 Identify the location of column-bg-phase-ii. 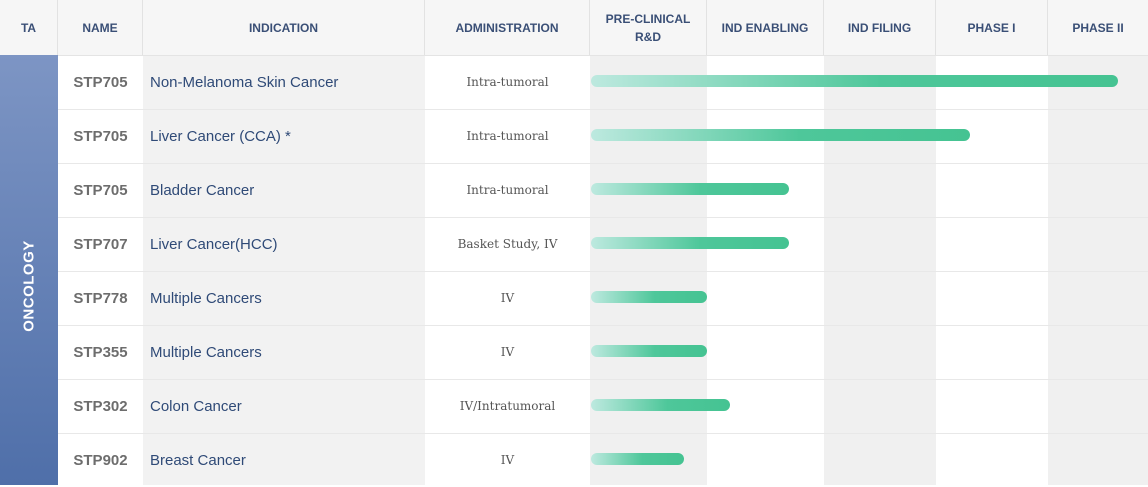
(1098, 242).